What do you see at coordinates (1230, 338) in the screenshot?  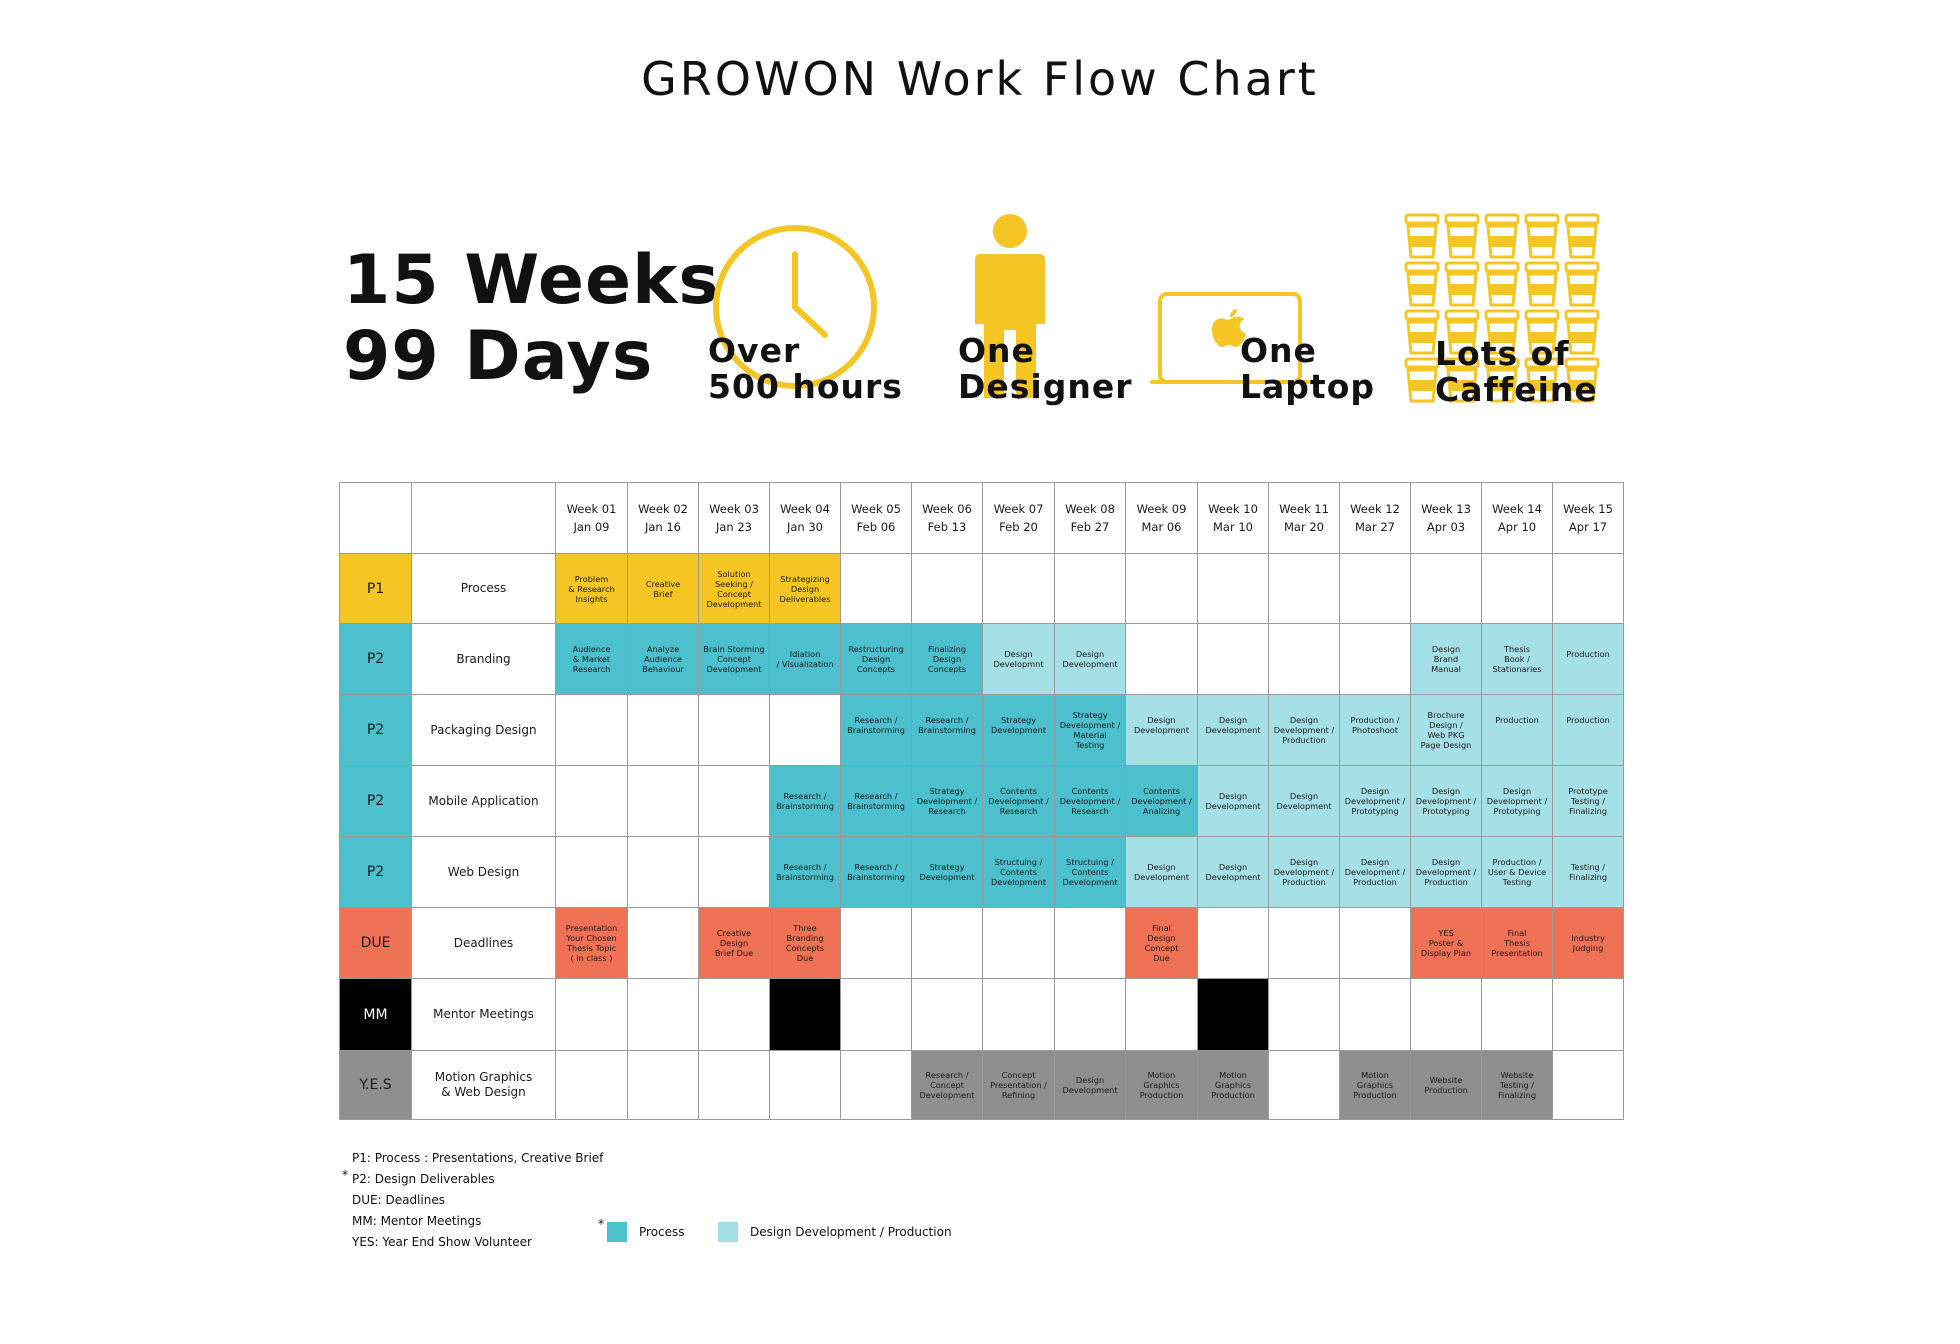 I see `laptop-icon` at bounding box center [1230, 338].